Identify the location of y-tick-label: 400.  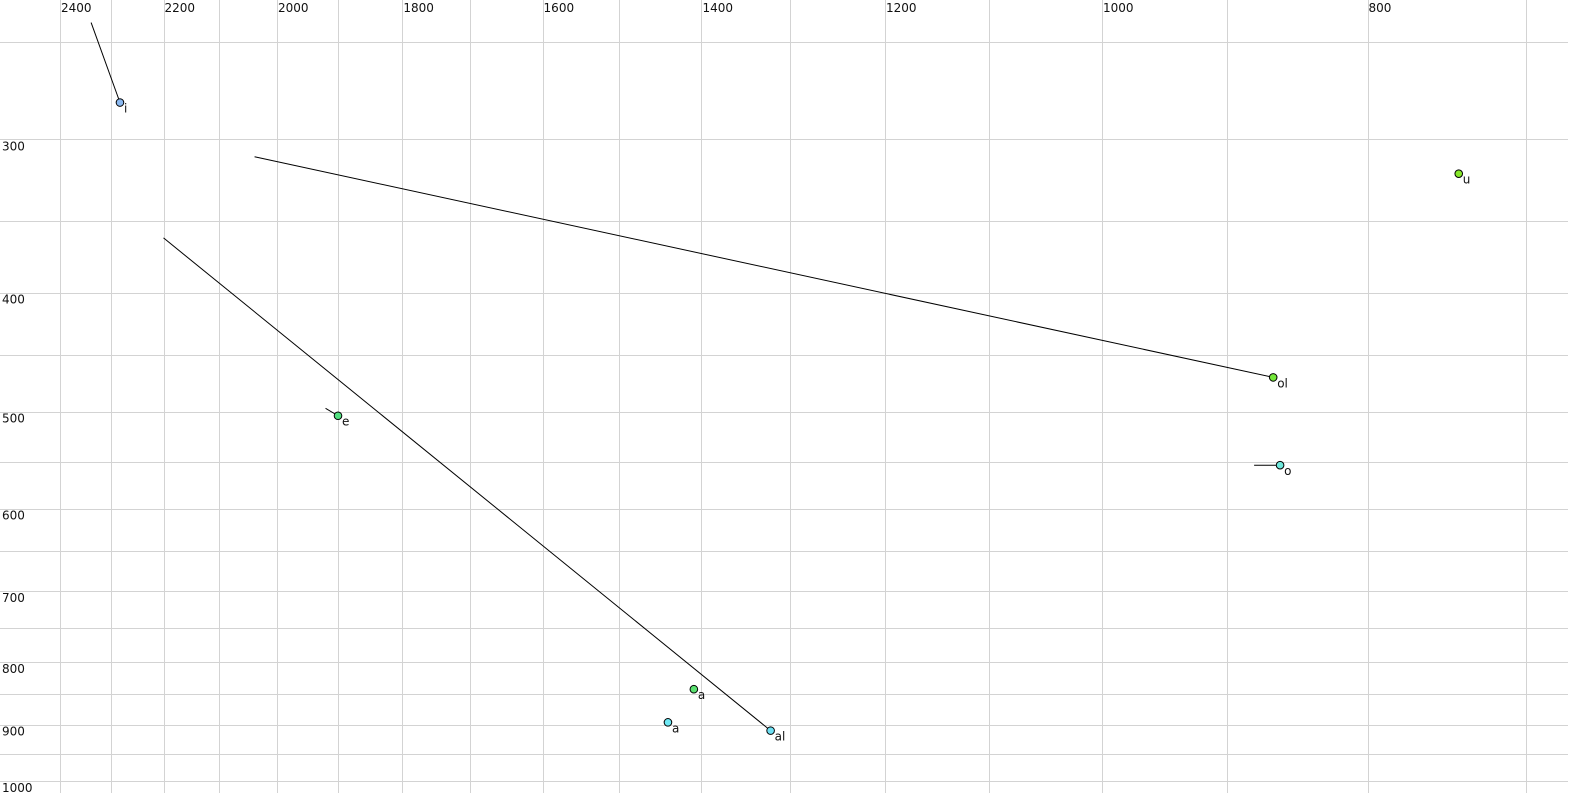
(13, 300).